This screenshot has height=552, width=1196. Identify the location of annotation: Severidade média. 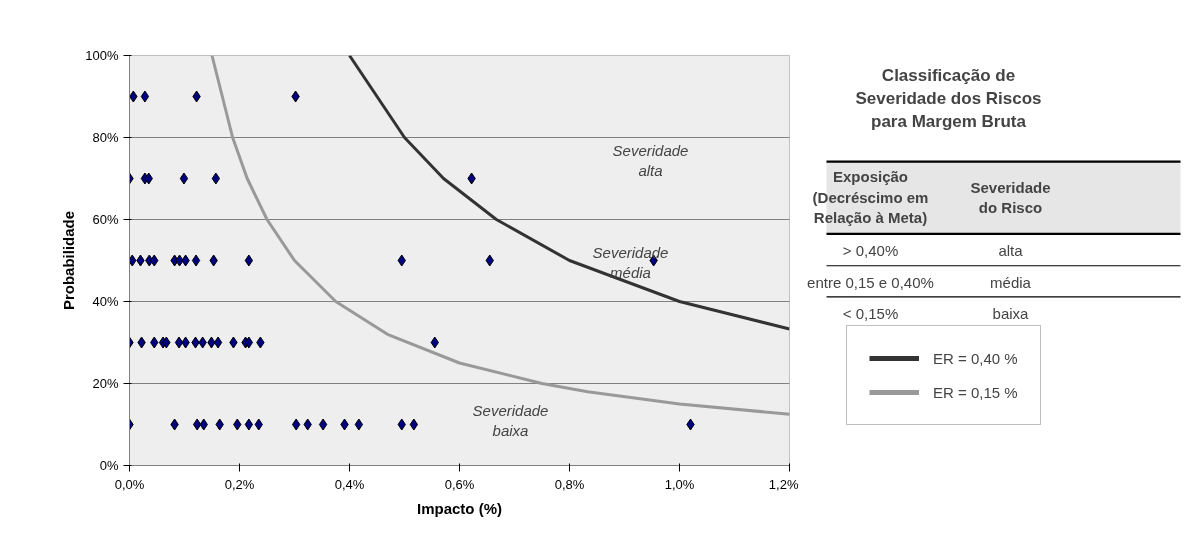
(630, 262).